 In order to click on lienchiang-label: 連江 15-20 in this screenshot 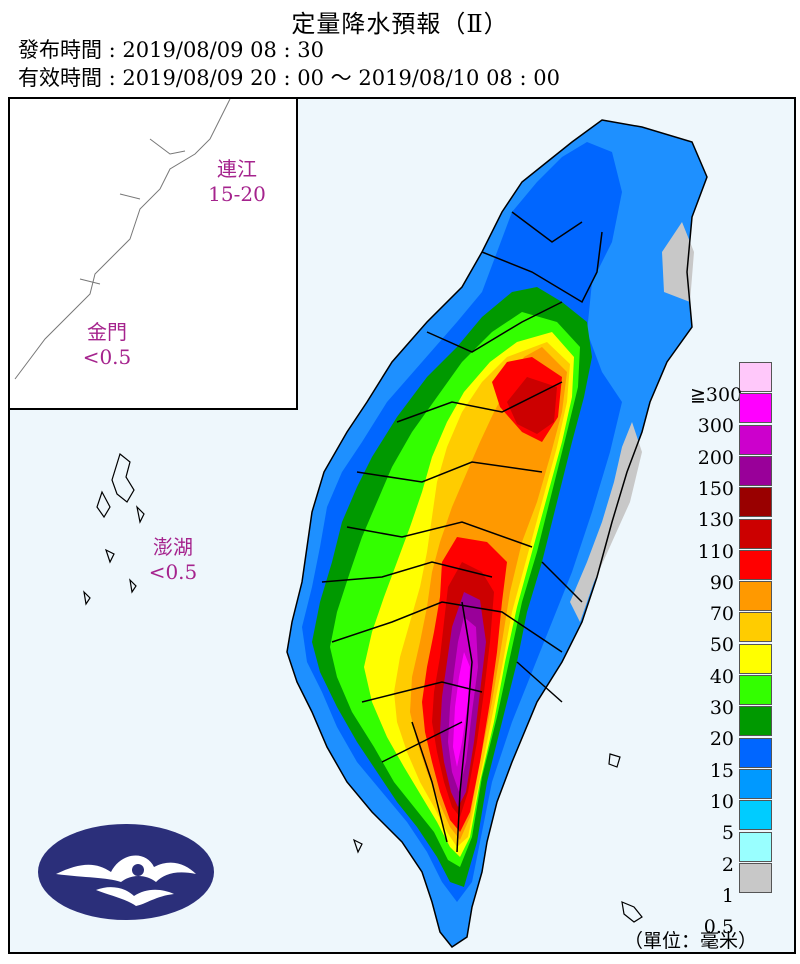, I will do `click(237, 182)`.